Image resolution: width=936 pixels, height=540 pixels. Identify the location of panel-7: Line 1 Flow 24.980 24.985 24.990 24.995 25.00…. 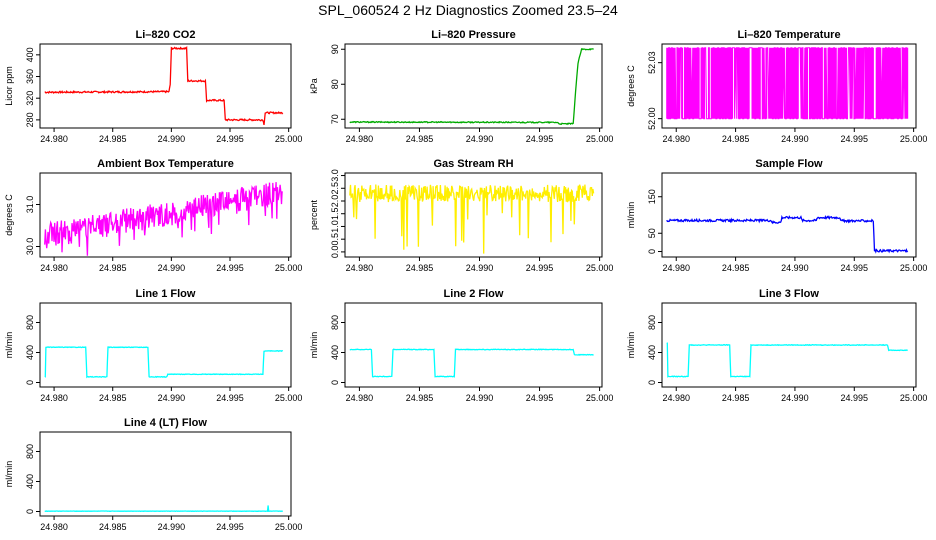
(153, 345).